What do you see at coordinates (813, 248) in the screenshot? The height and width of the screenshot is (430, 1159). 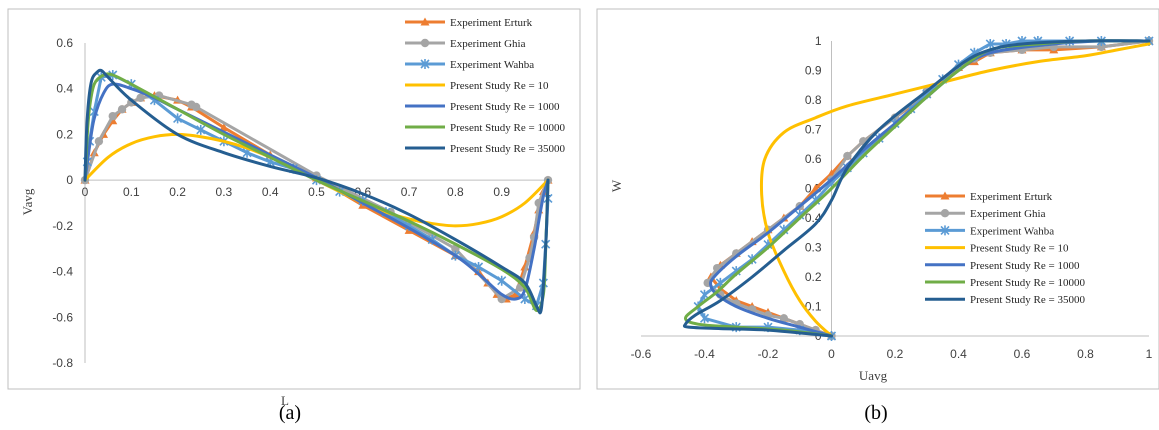 I see `y-tick-label: 0.3` at bounding box center [813, 248].